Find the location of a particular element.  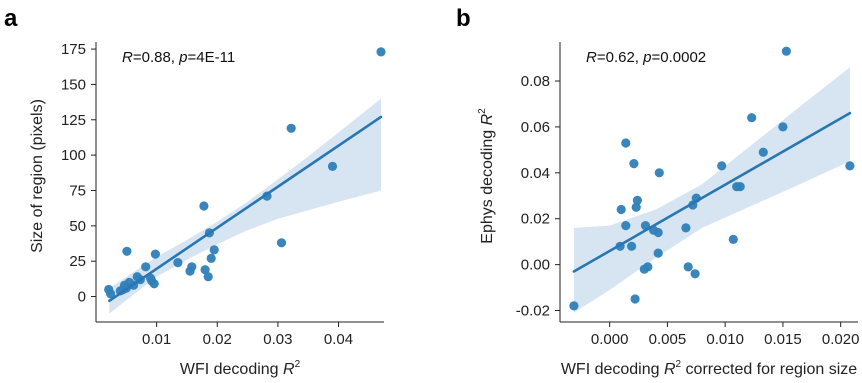

panel-b-x-label-suffix: corrected for region size is located at coordinates (769, 369).